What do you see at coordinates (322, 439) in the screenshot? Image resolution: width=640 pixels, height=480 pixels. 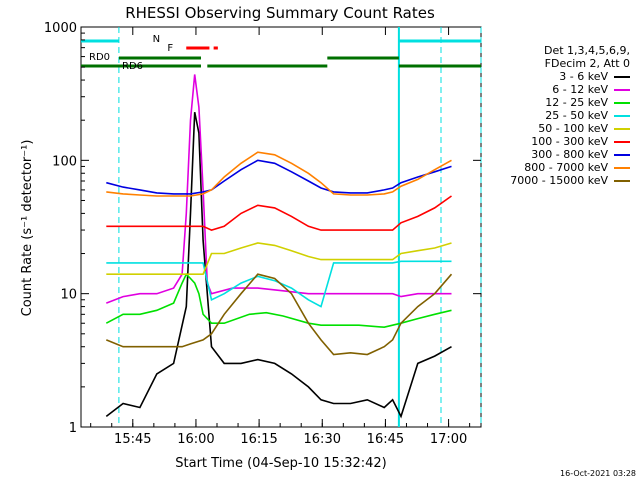 I see `x-tick-label: 16:30` at bounding box center [322, 439].